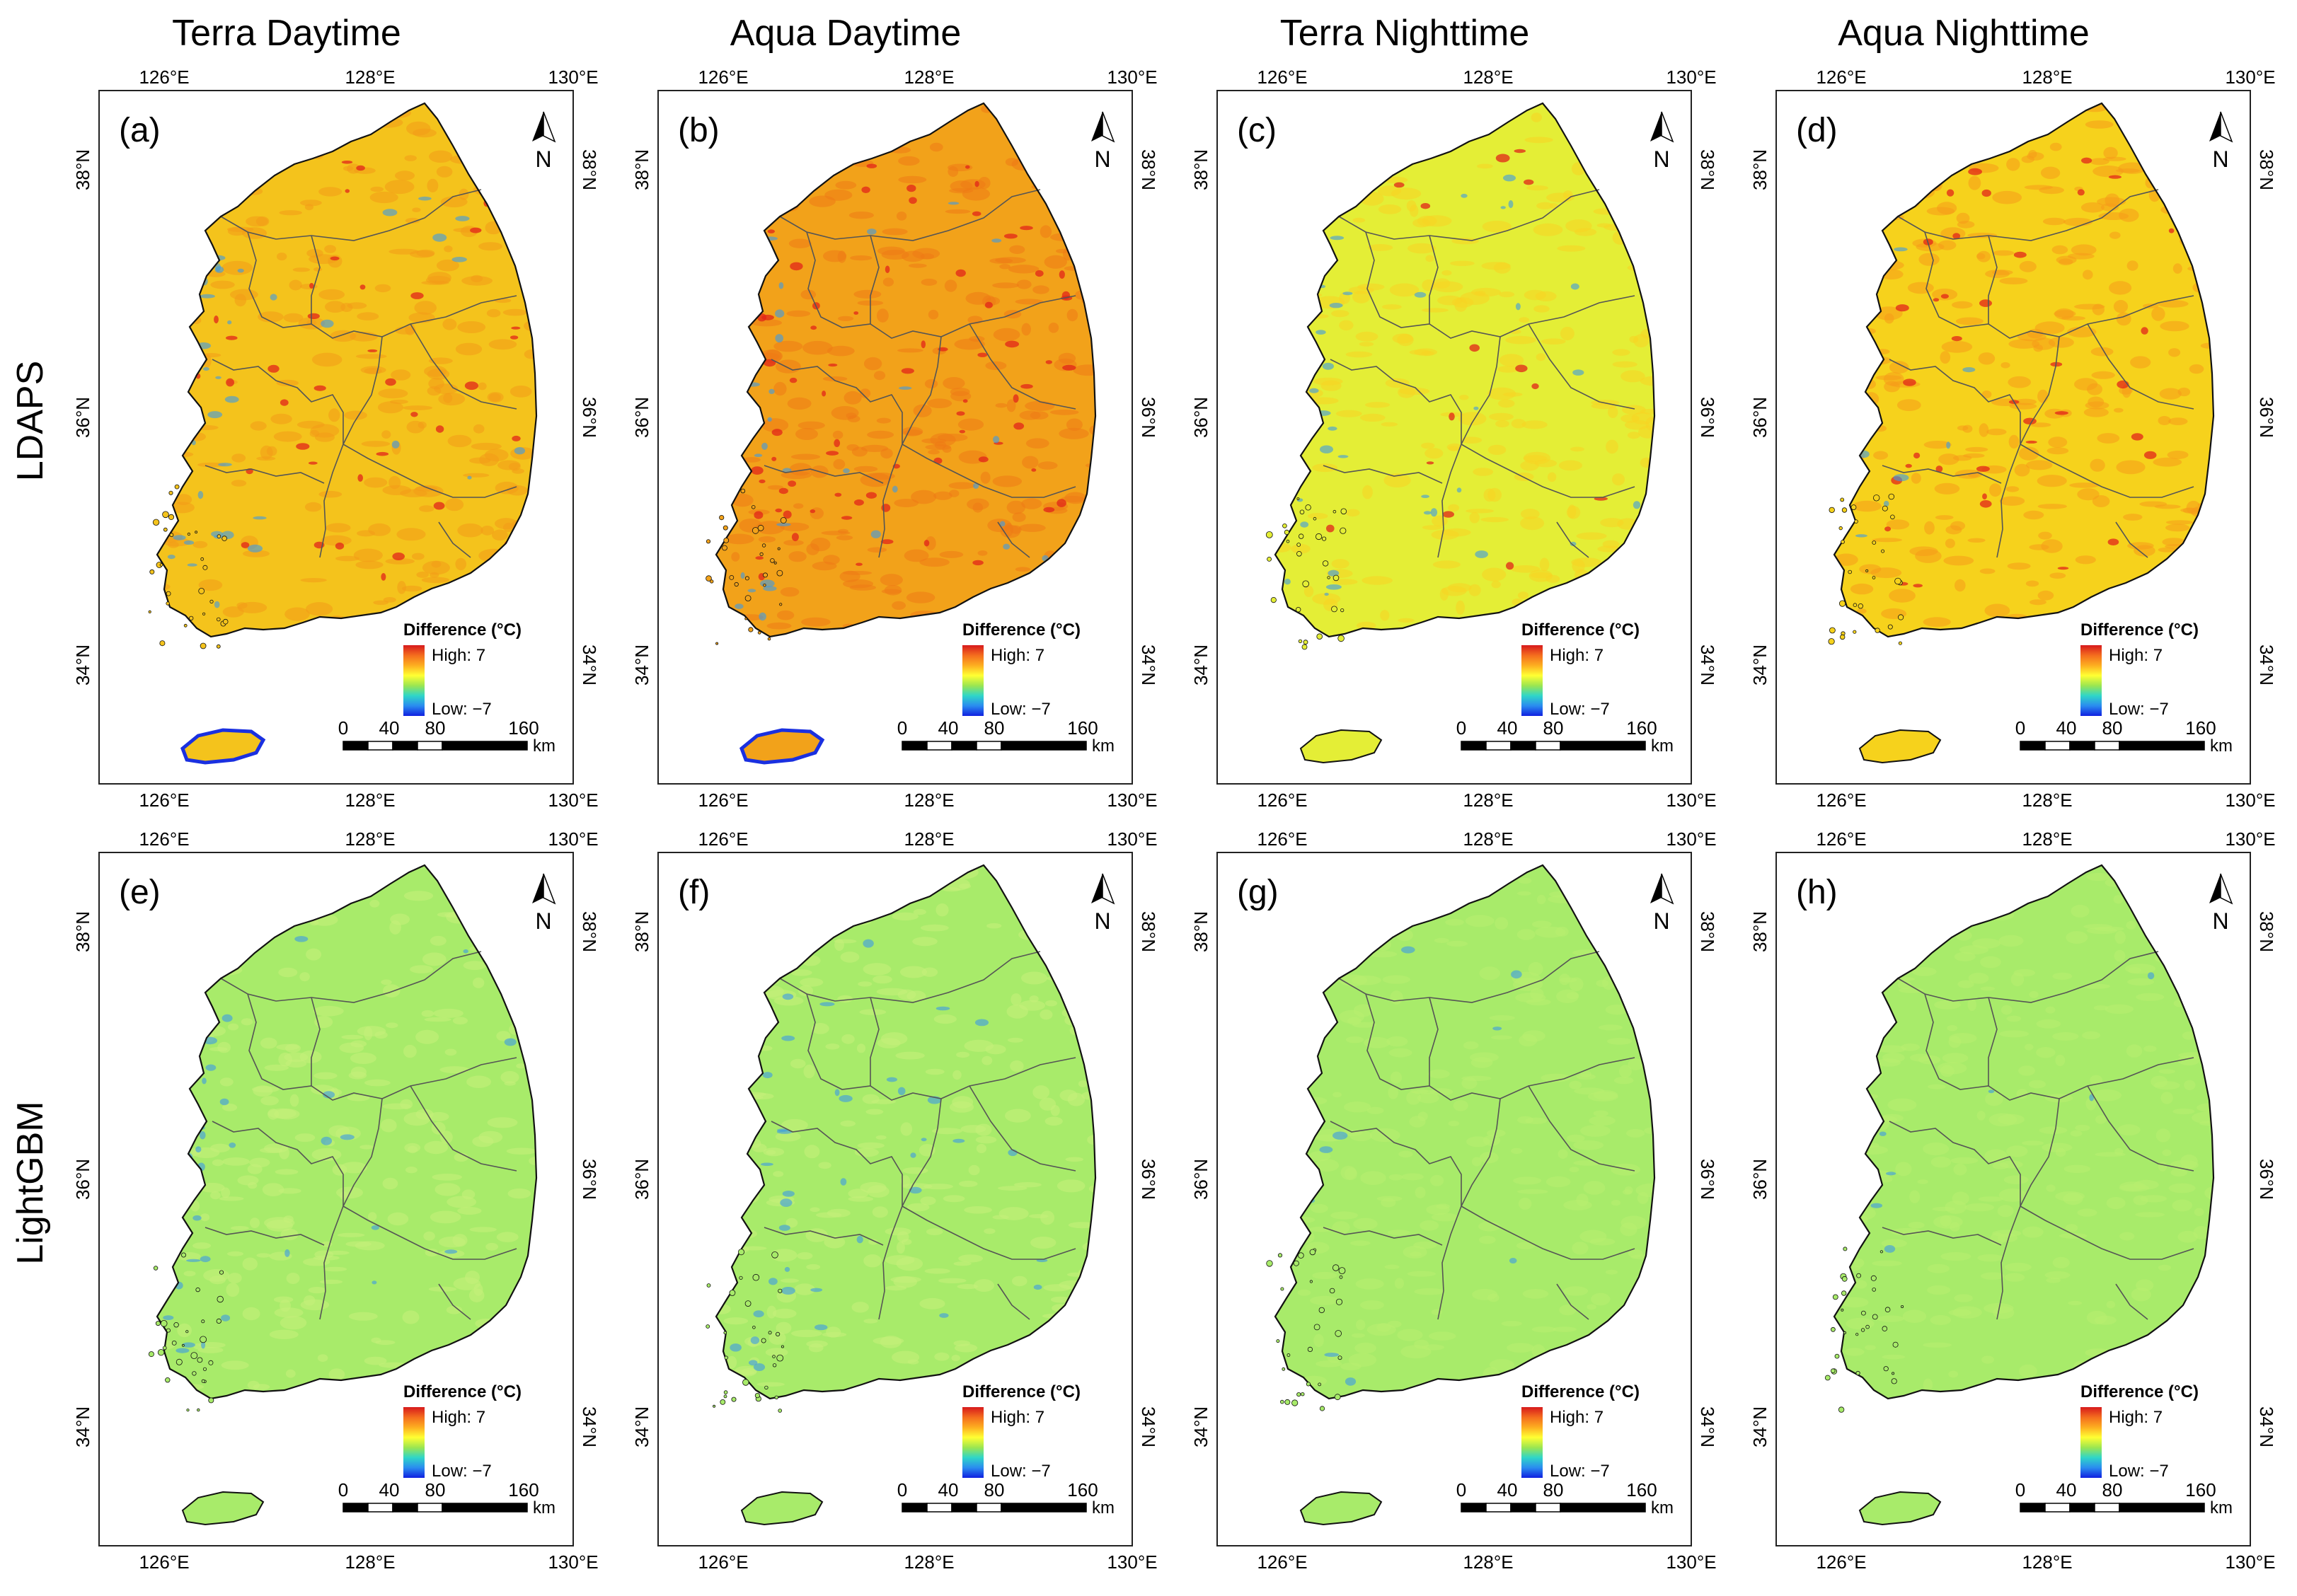  Describe the element at coordinates (1817, 130) in the screenshot. I see `panel-label: (d)` at that location.